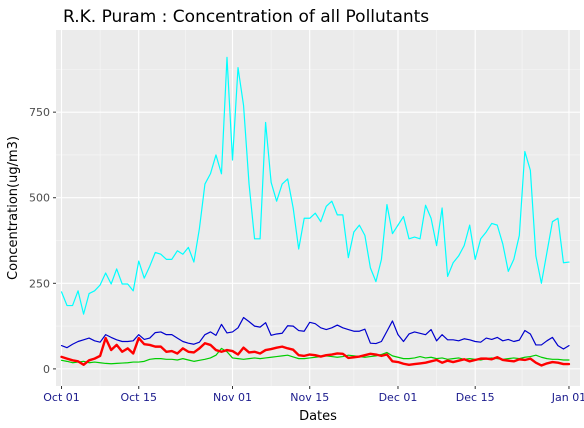 This screenshot has width=584, height=428. What do you see at coordinates (61, 397) in the screenshot?
I see `x-tick-label: Oct 01` at bounding box center [61, 397].